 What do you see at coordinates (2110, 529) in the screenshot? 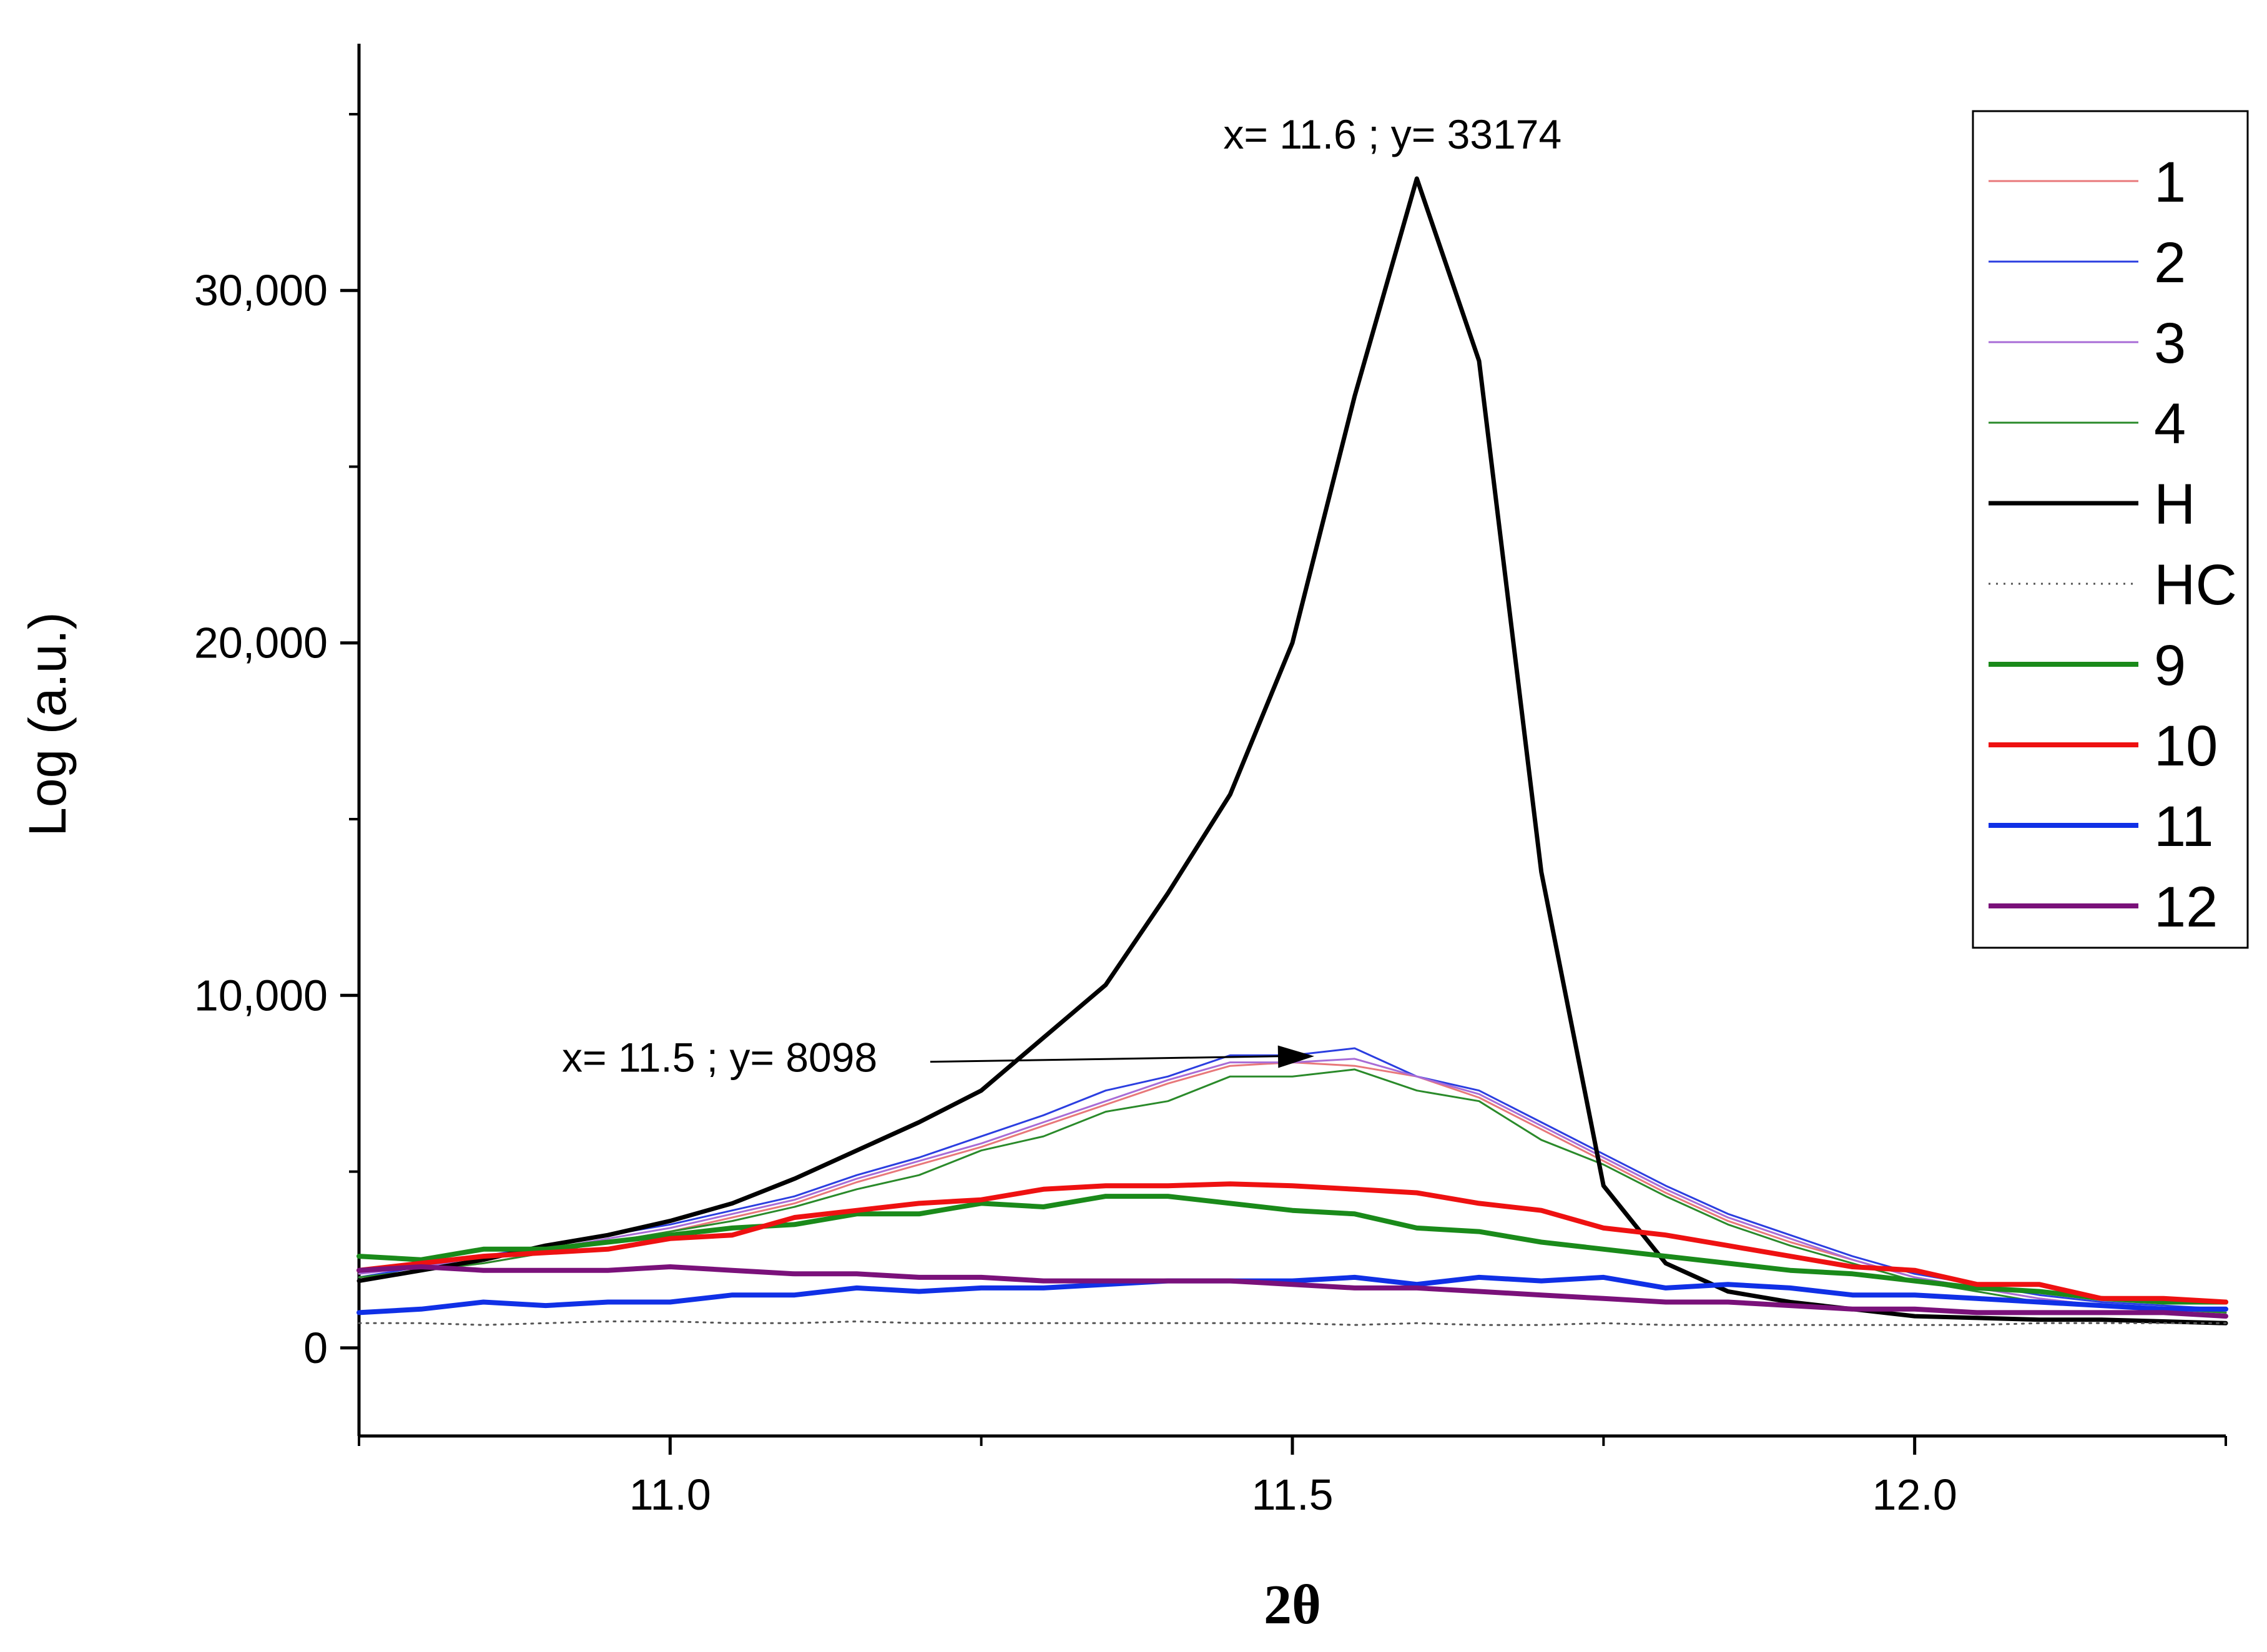
I see `legend-box` at bounding box center [2110, 529].